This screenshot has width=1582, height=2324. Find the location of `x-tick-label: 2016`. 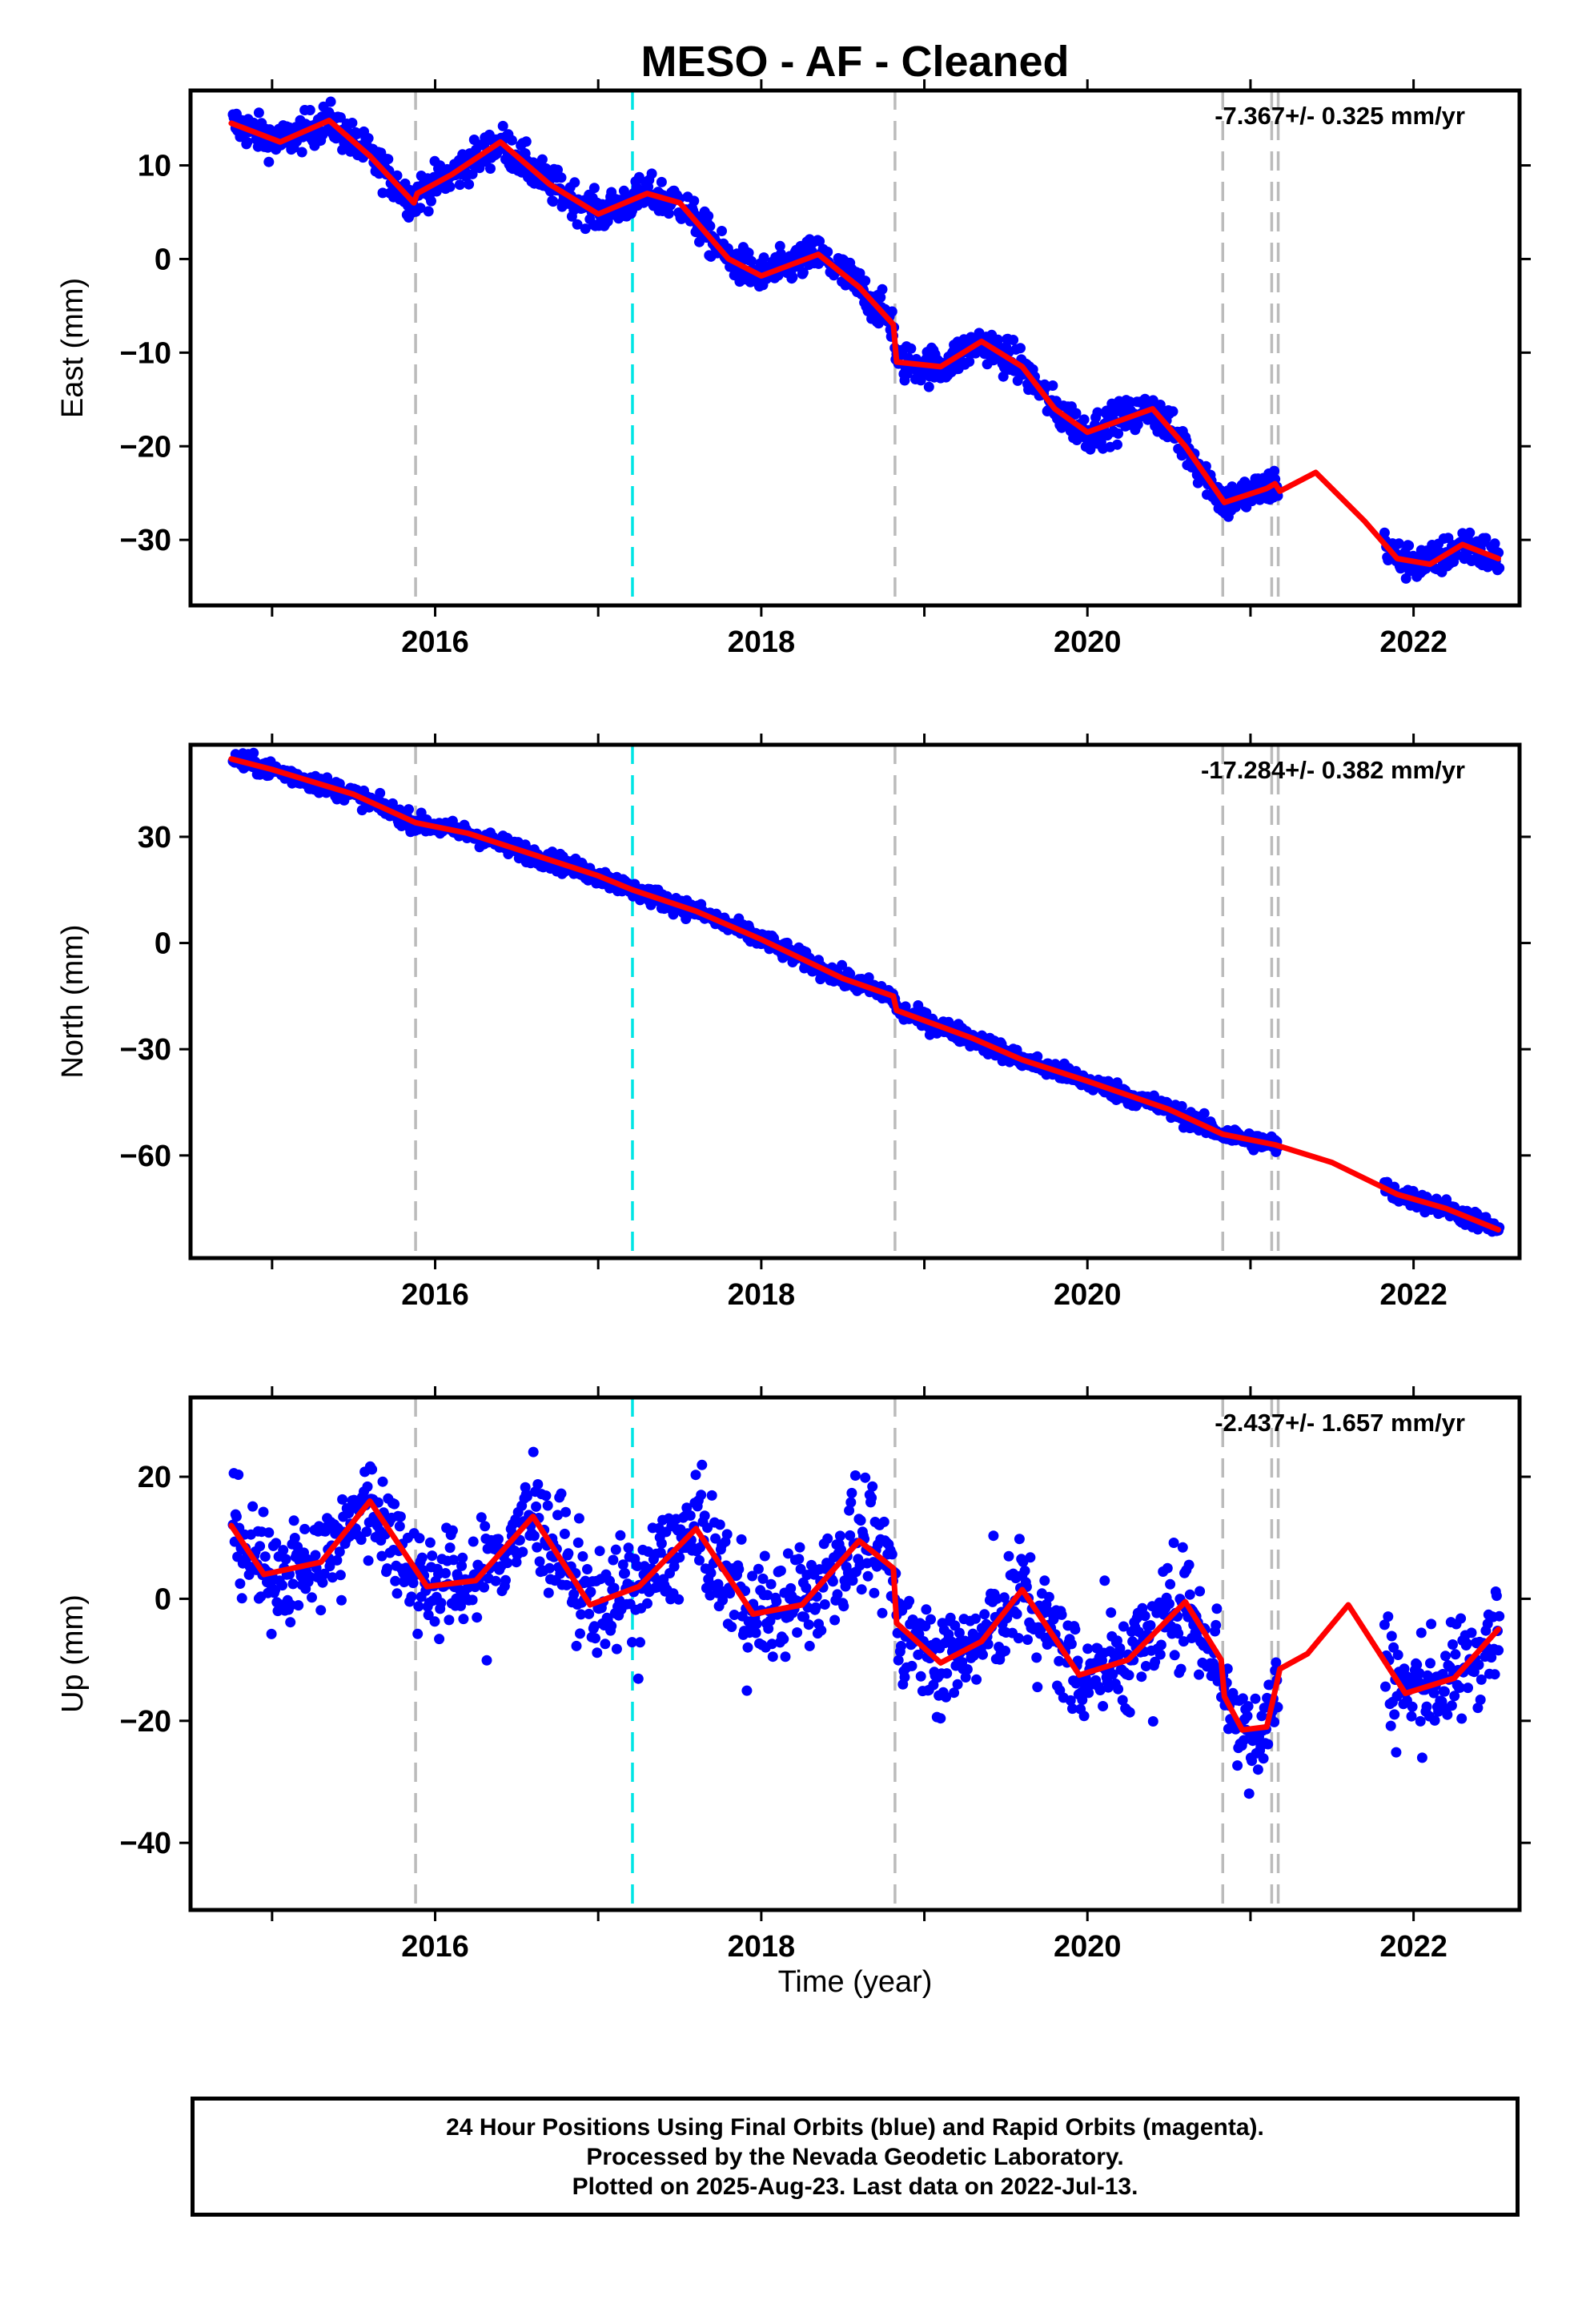

x-tick-label: 2016 is located at coordinates (435, 642).